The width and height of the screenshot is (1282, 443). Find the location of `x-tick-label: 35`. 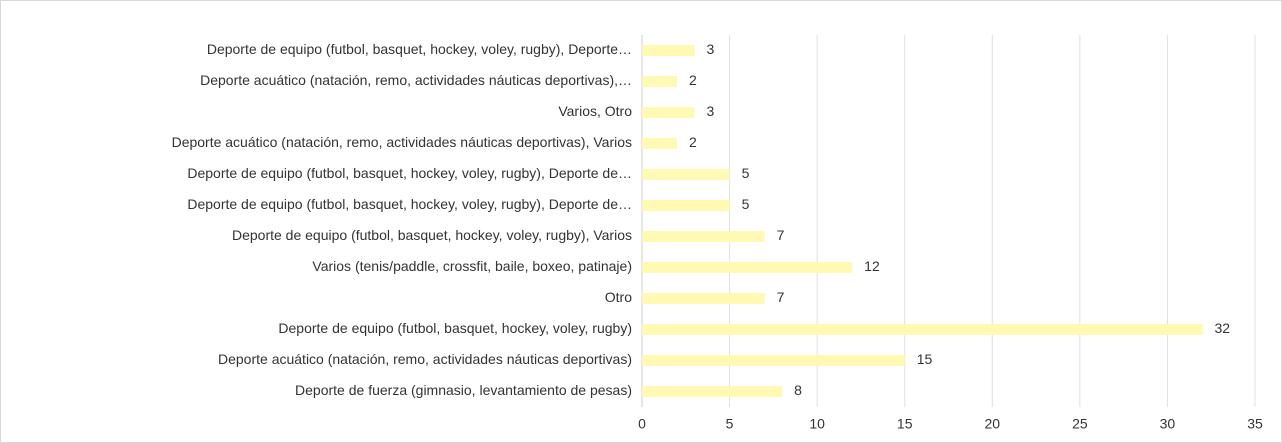

x-tick-label: 35 is located at coordinates (1255, 424).